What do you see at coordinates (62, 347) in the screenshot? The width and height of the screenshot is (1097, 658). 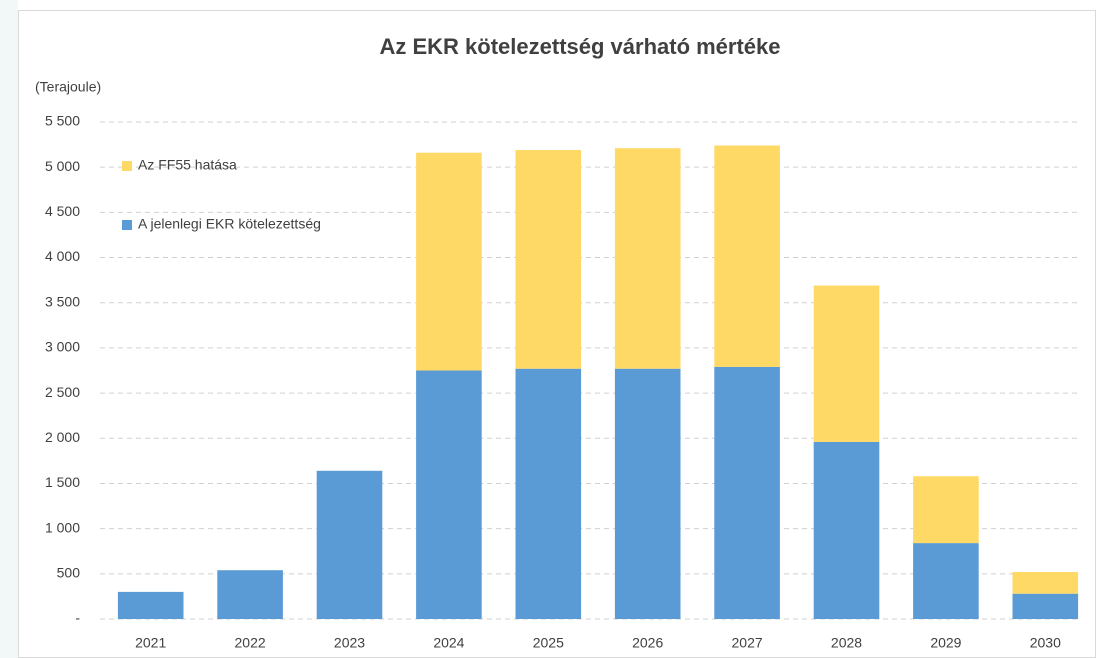 I see `y-tick-label: 3 000` at bounding box center [62, 347].